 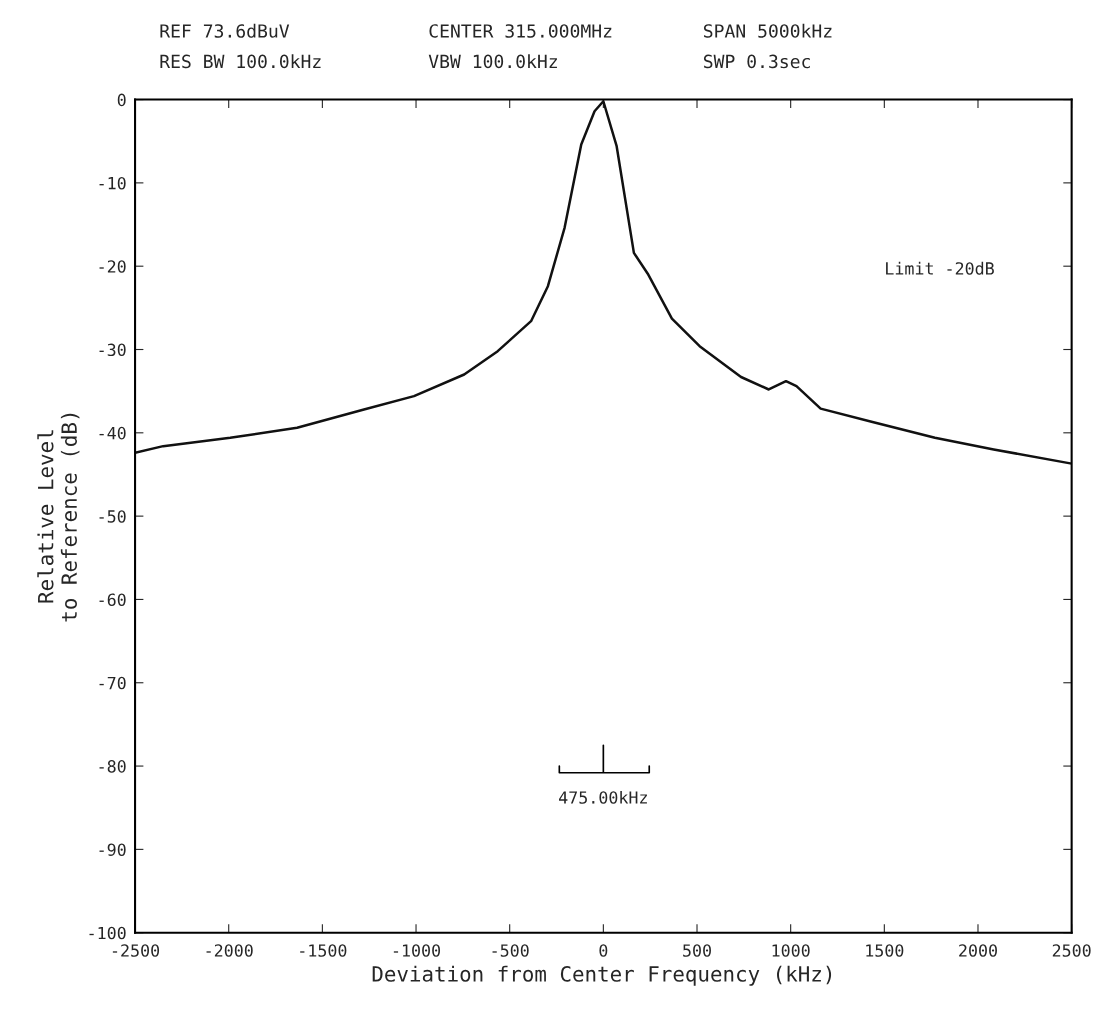 What do you see at coordinates (978, 950) in the screenshot?
I see `x-tick-label: 2000` at bounding box center [978, 950].